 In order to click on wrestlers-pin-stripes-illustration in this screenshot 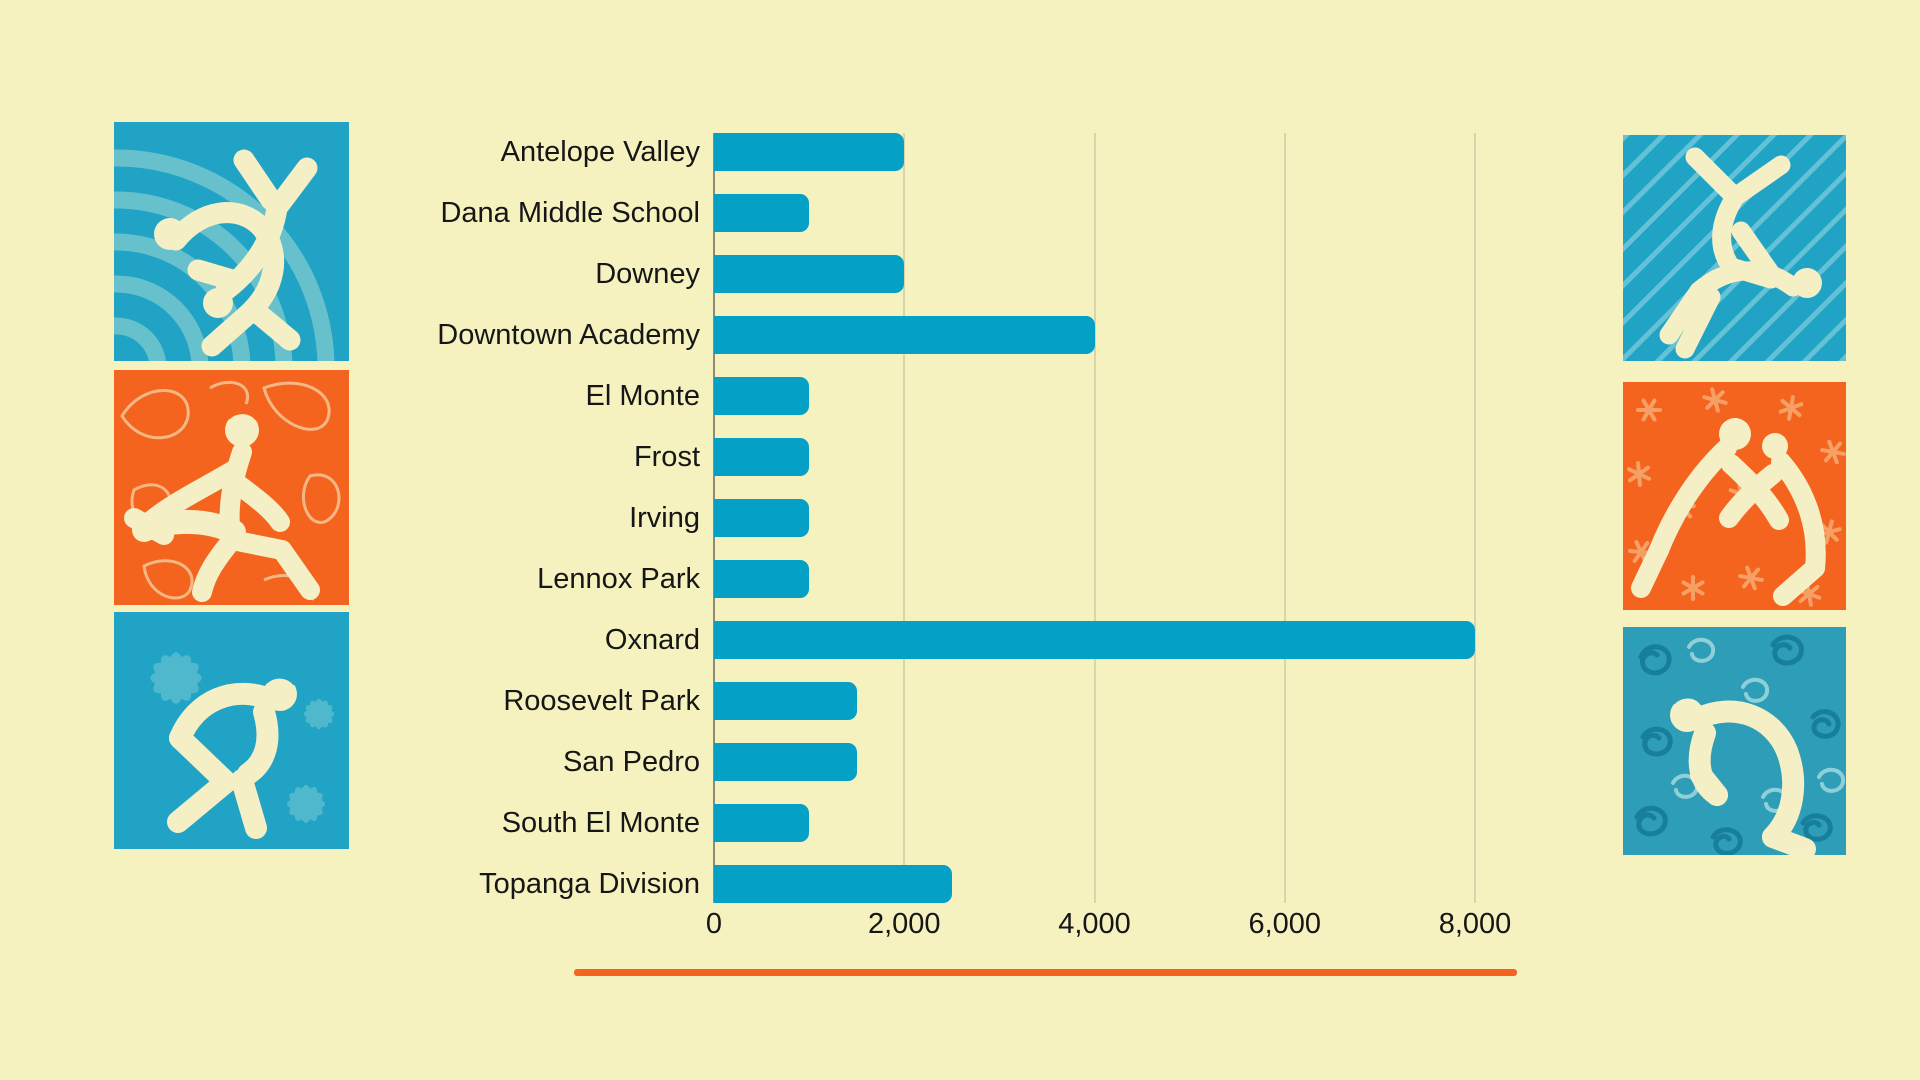, I will do `click(1734, 248)`.